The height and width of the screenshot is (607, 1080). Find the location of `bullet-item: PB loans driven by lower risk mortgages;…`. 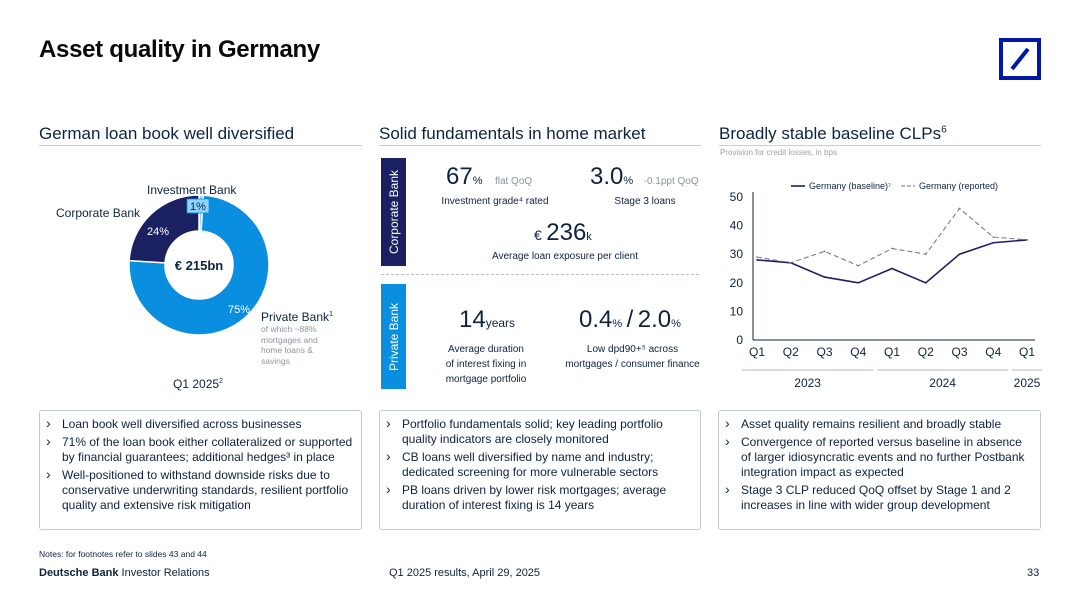

bullet-item: PB loans driven by lower risk mortgages;… is located at coordinates (539, 497).